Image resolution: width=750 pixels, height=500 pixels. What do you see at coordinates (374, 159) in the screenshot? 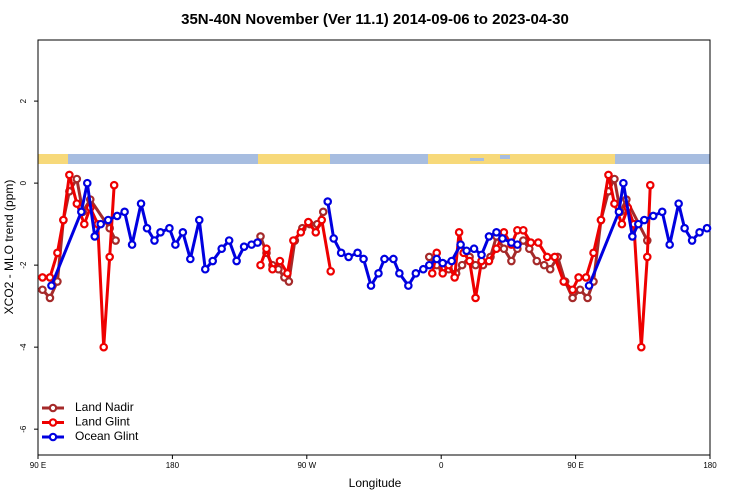
I see `land-mask-strip` at bounding box center [374, 159].